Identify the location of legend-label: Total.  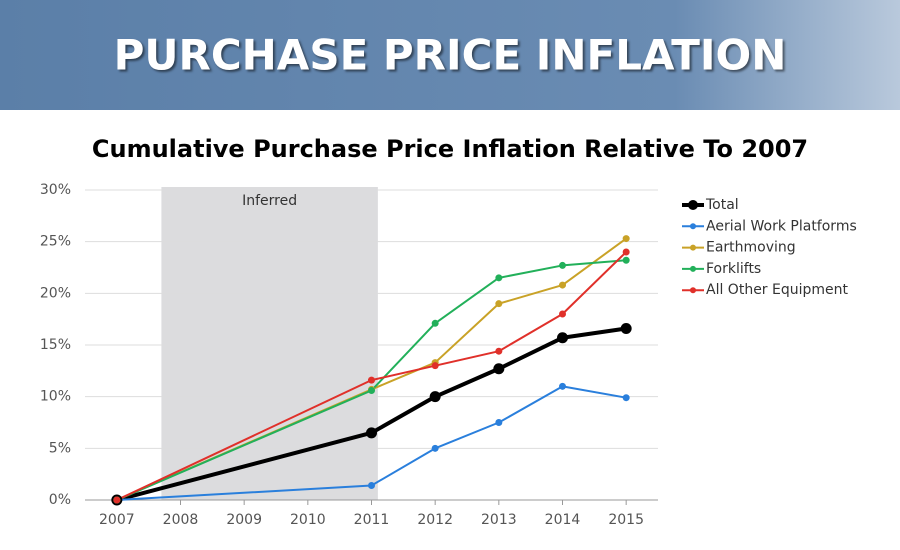
(722, 205).